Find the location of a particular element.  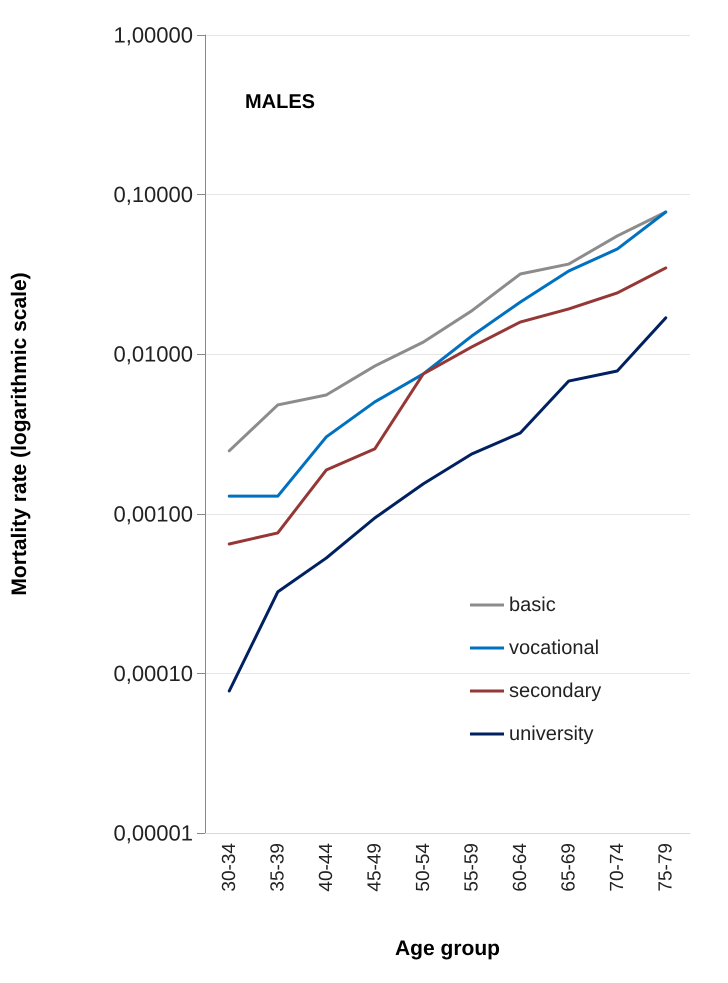

x-tick-label: 55-59 is located at coordinates (471, 867).